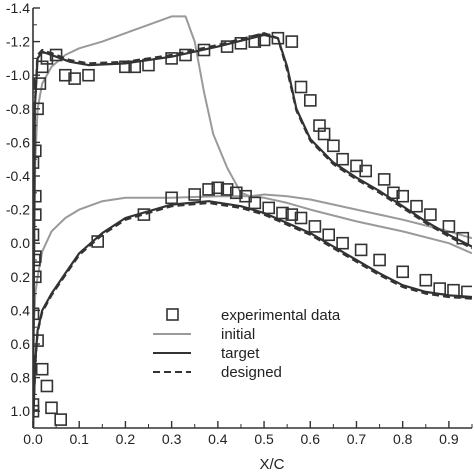 Image resolution: width=474 pixels, height=474 pixels. I want to click on y-tick-label: -1.2, so click(18, 42).